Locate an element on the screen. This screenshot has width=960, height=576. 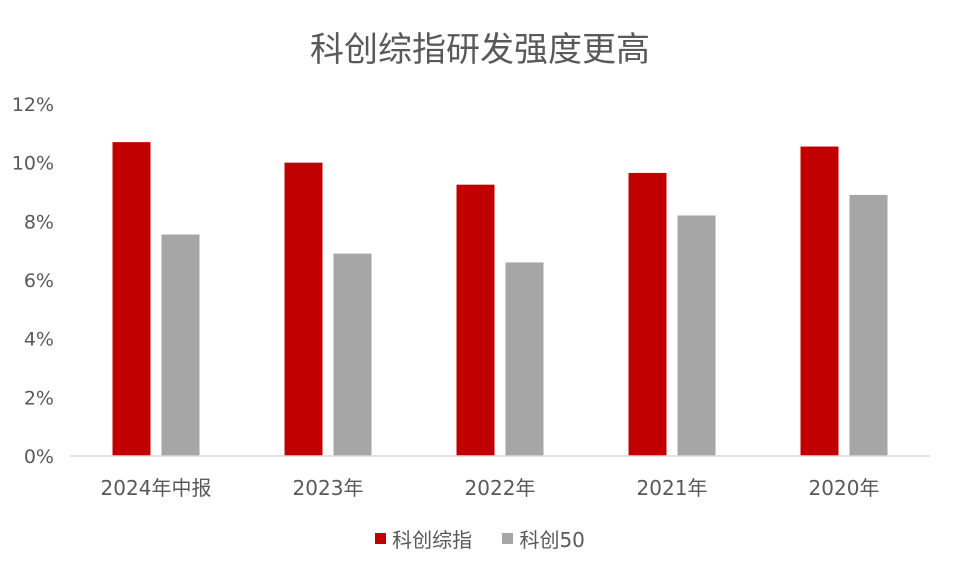
legend-label-series-2: 科创50 is located at coordinates (552, 540).